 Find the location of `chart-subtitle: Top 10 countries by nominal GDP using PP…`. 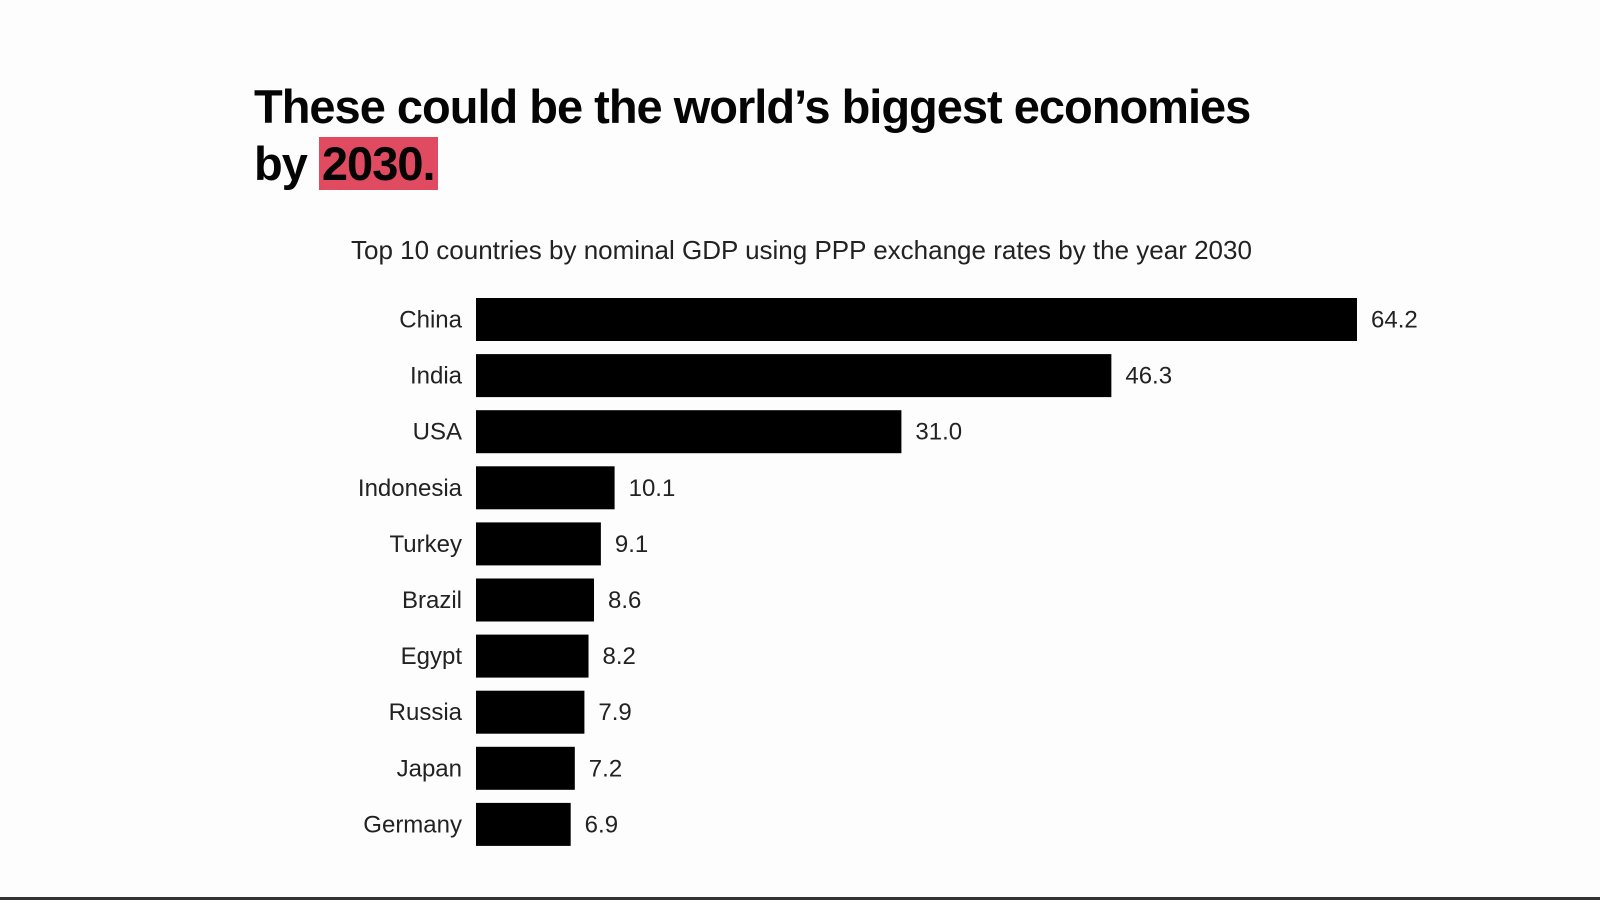

chart-subtitle: Top 10 countries by nominal GDP using PP… is located at coordinates (801, 250).